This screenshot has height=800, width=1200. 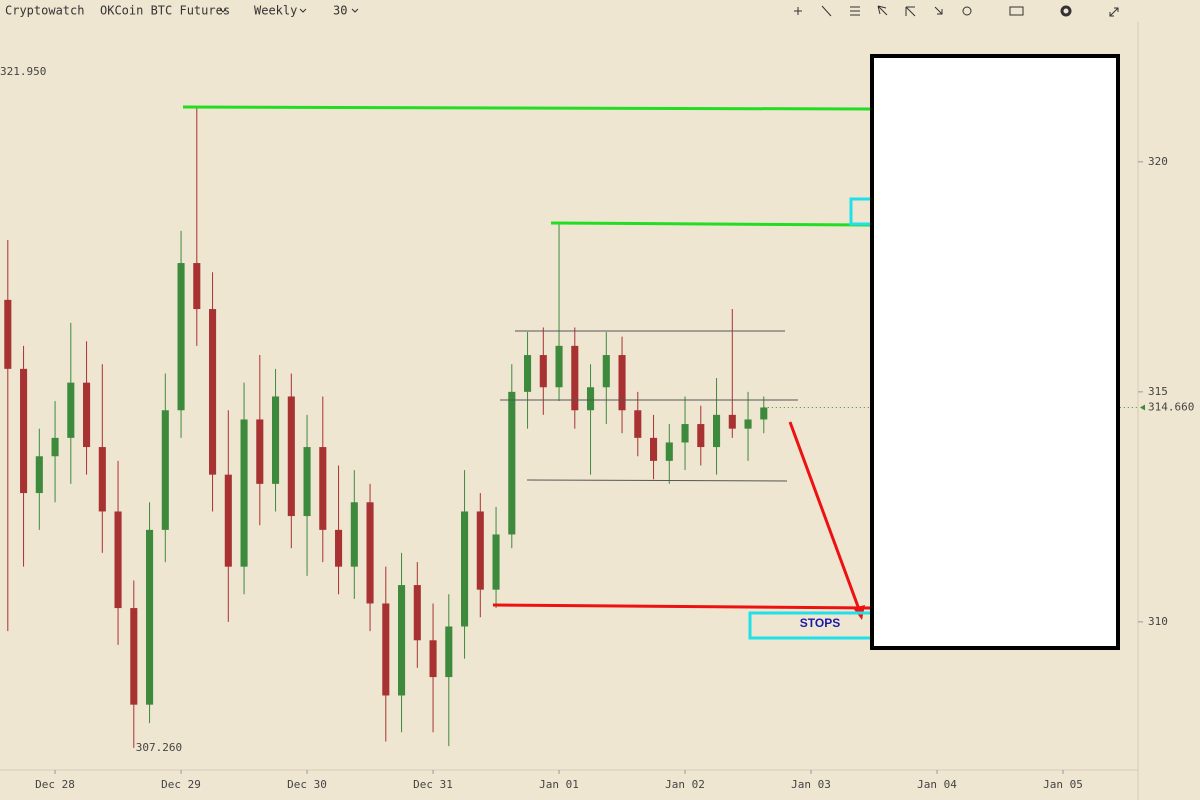 What do you see at coordinates (826, 11) in the screenshot?
I see `line-tool` at bounding box center [826, 11].